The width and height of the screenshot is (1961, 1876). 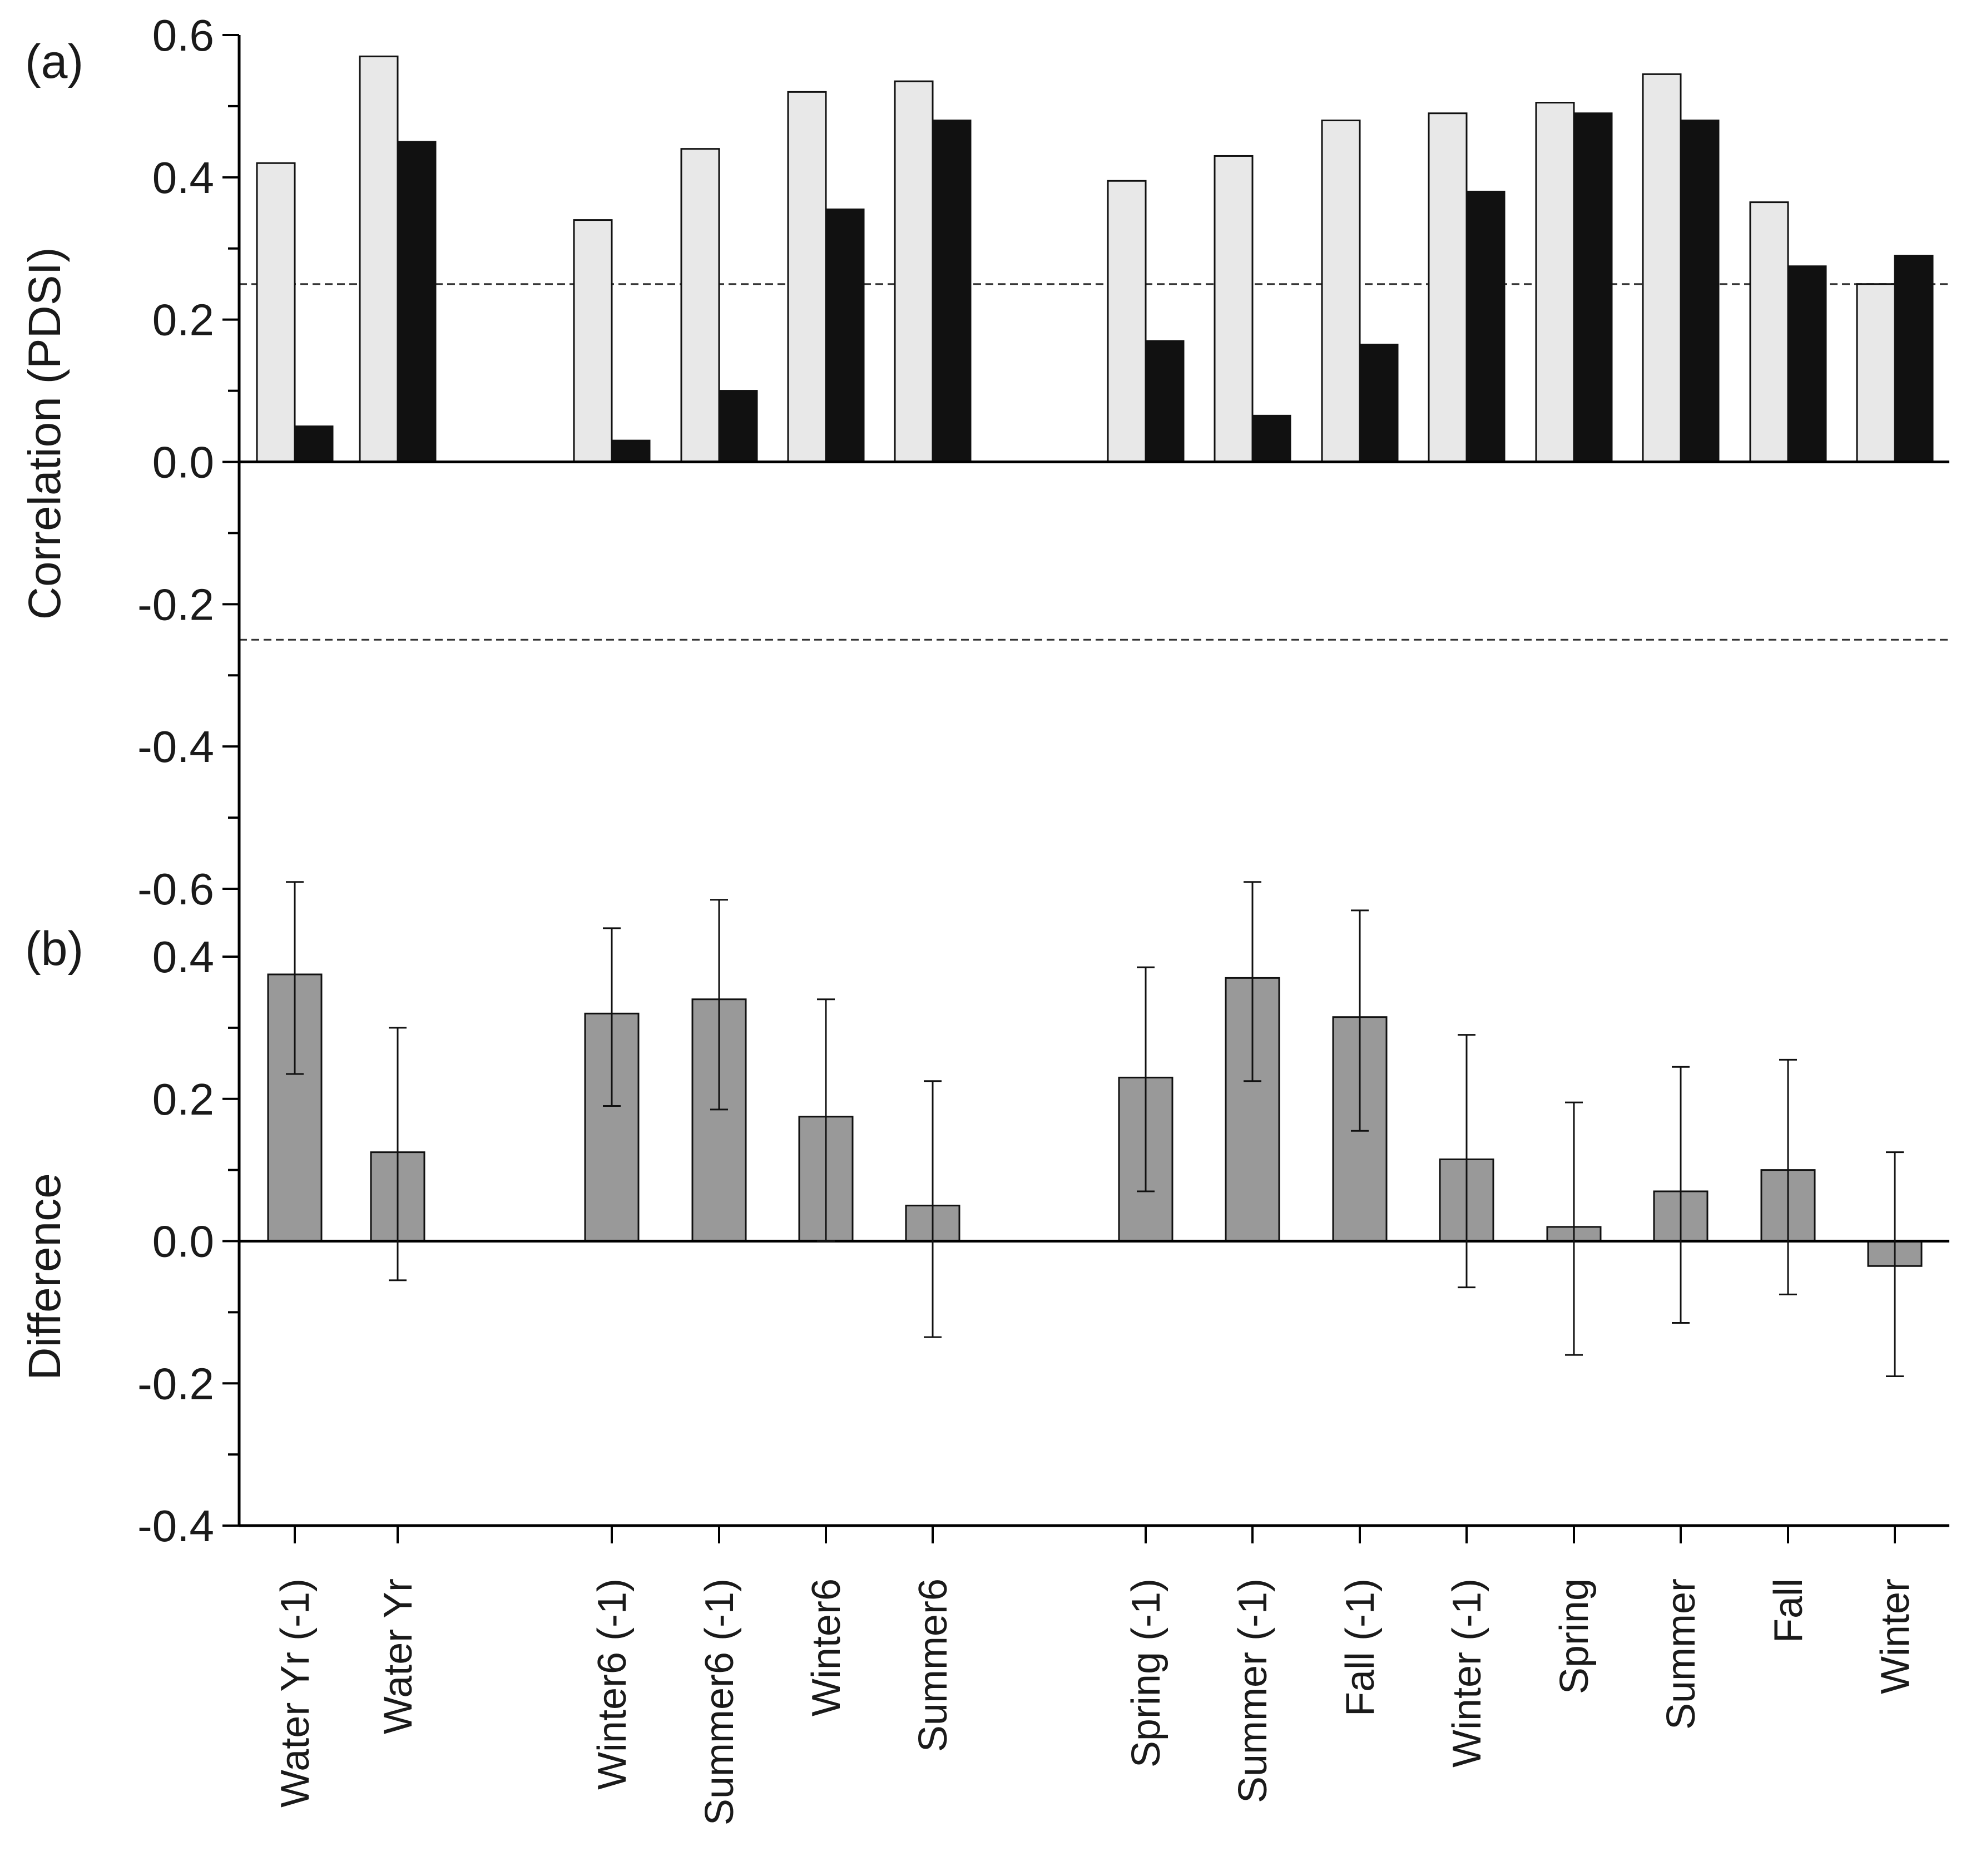 I want to click on category-label: Water Yr, so click(x=398, y=1656).